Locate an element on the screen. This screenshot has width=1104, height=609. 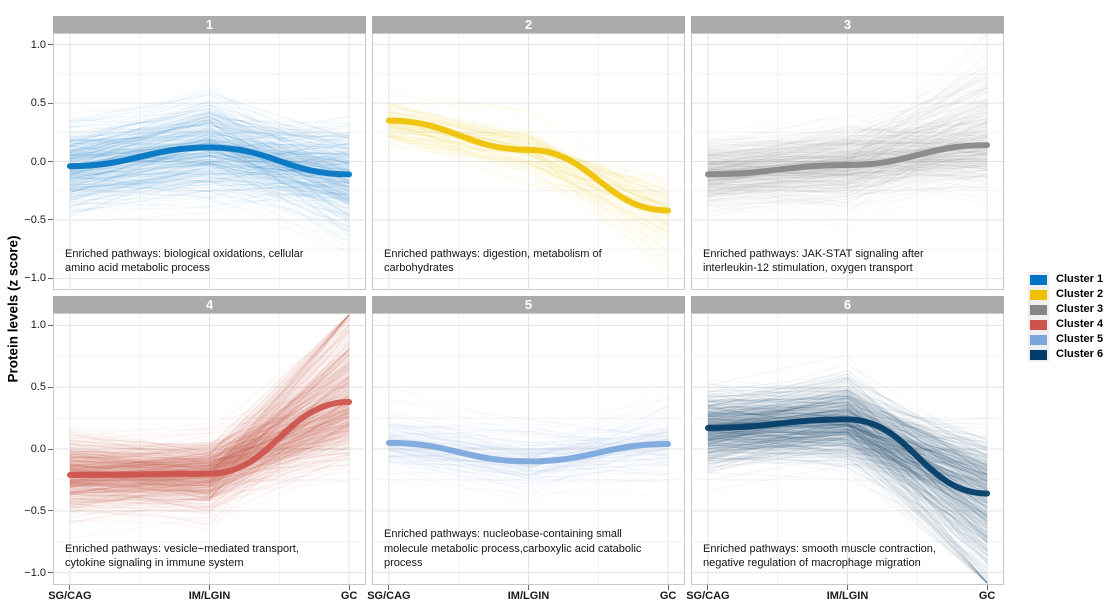
legend-item: Cluster 5 is located at coordinates (1065, 339).